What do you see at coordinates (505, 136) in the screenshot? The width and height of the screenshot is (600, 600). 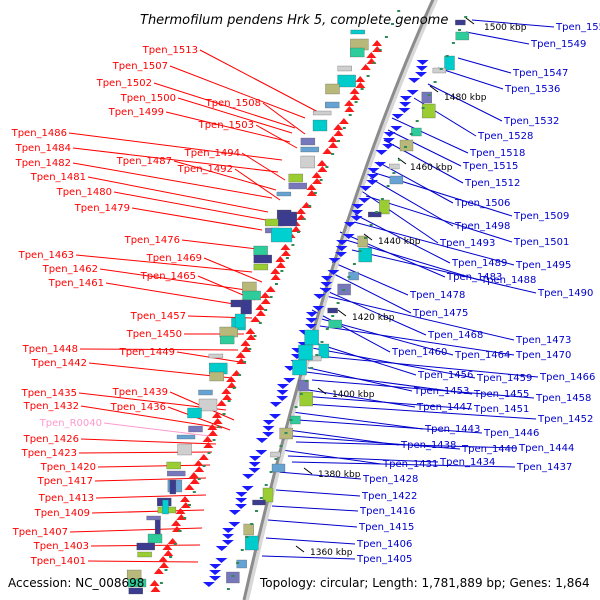 I see `gene-label-right: Tpen_1528` at bounding box center [505, 136].